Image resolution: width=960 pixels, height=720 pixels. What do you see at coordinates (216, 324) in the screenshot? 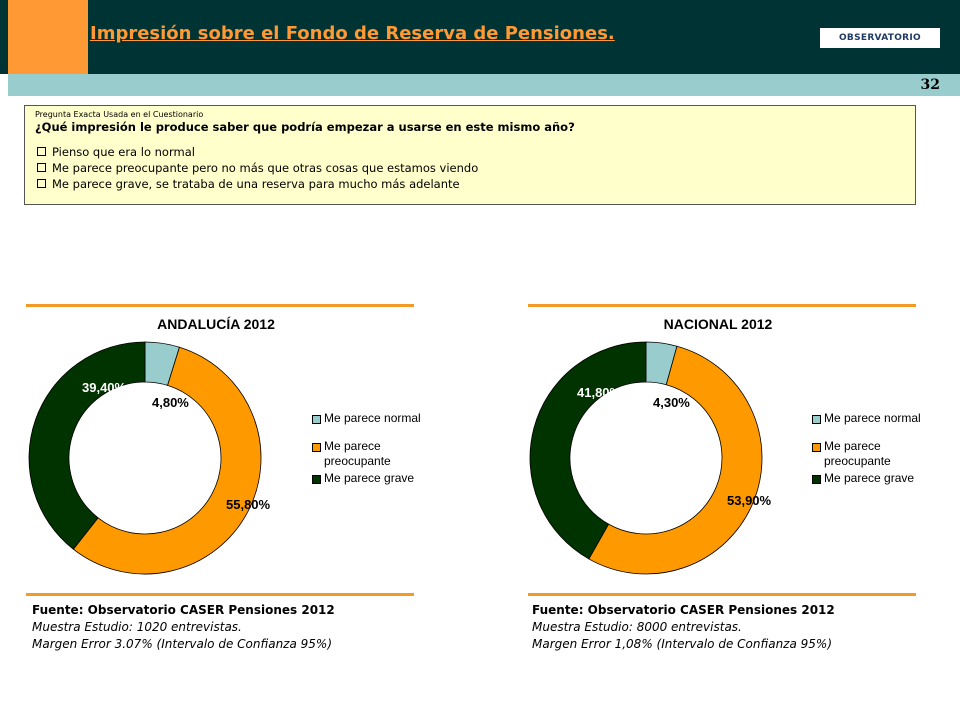
I see `chart-title-andalucia: ANDALUCÍA 2012` at bounding box center [216, 324].